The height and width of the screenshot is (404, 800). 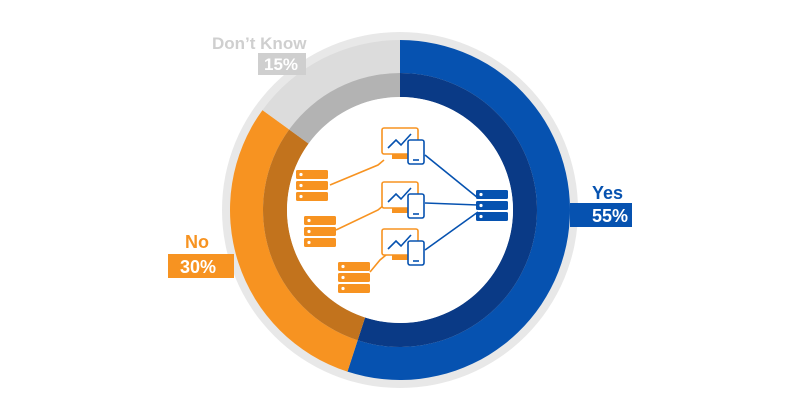 I want to click on value-box-no, so click(x=201, y=266).